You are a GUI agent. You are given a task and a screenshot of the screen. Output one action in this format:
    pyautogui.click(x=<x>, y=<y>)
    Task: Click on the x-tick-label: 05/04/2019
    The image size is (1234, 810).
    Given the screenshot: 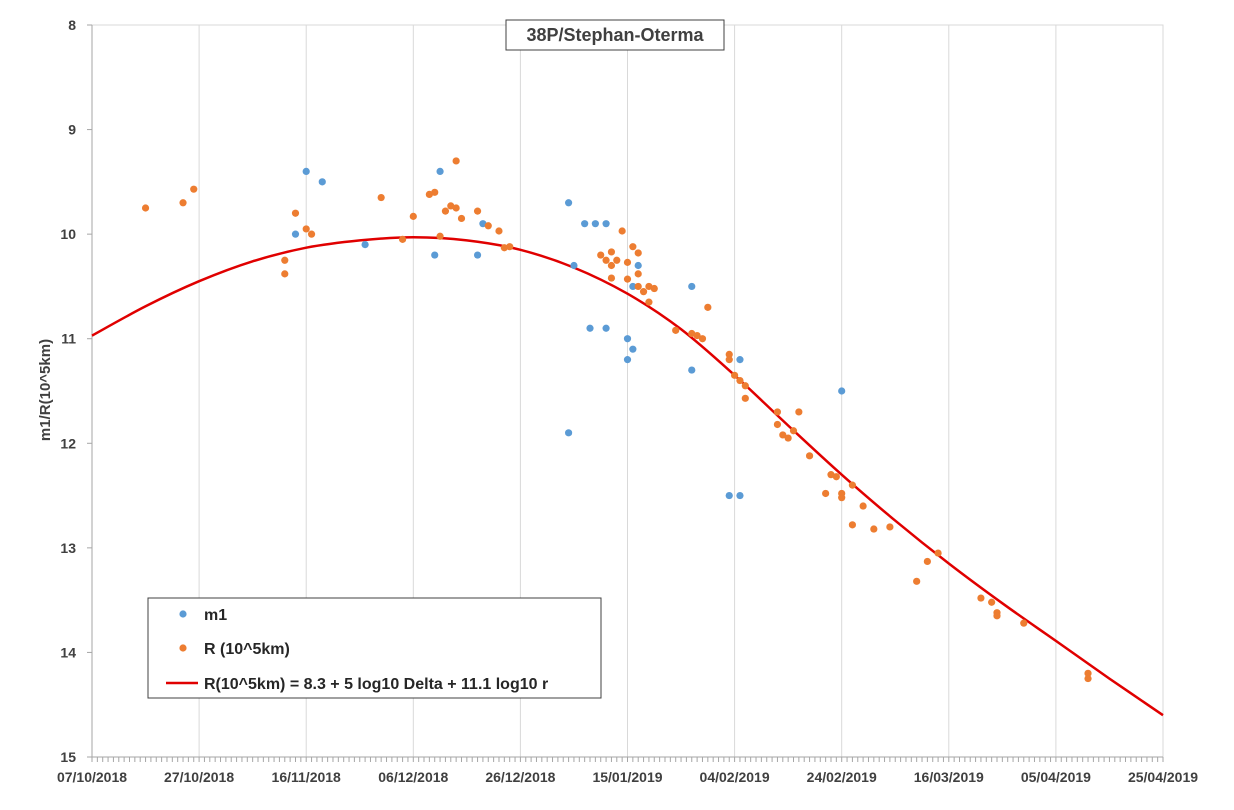 What is the action you would take?
    pyautogui.click(x=1056, y=777)
    